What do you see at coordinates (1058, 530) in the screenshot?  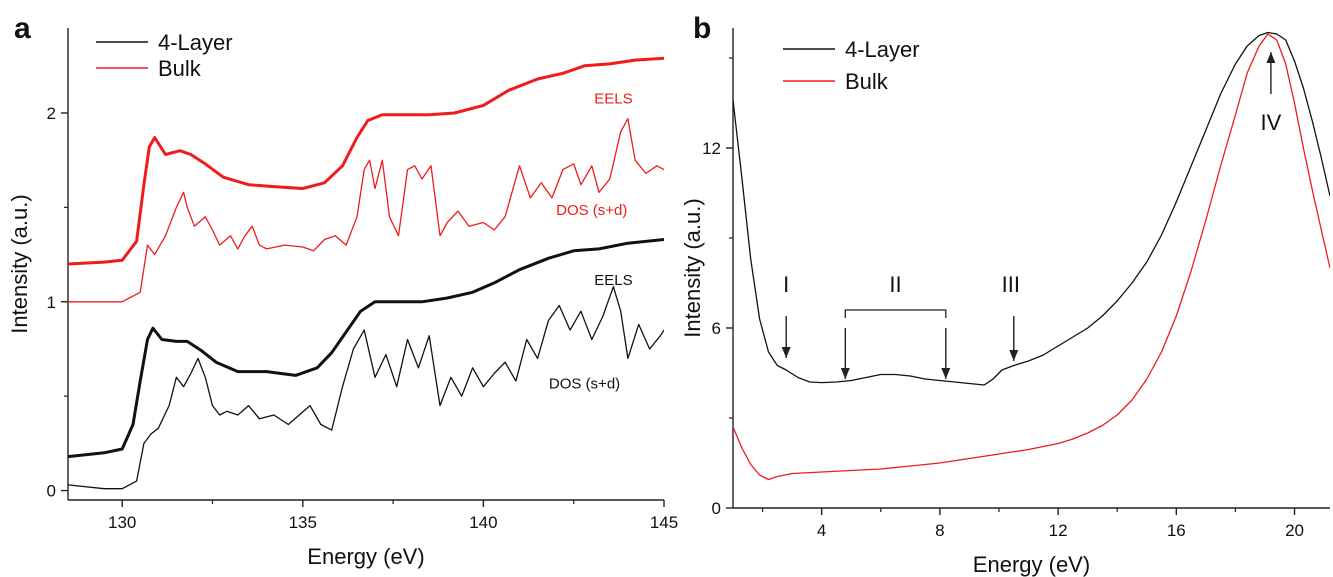 I see `x-tick-label: 12` at bounding box center [1058, 530].